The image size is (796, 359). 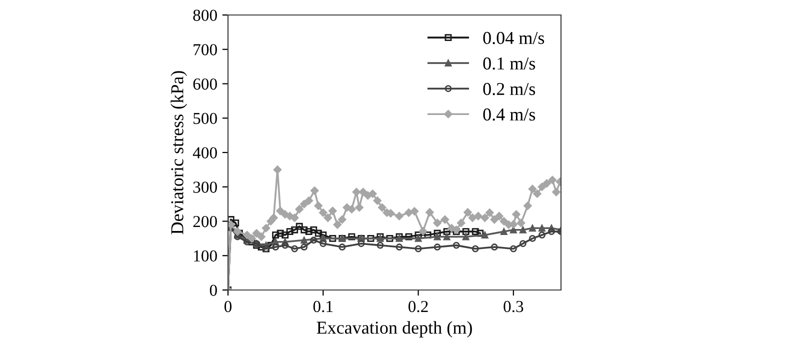 What do you see at coordinates (205, 222) in the screenshot?
I see `y-tick-label: 200` at bounding box center [205, 222].